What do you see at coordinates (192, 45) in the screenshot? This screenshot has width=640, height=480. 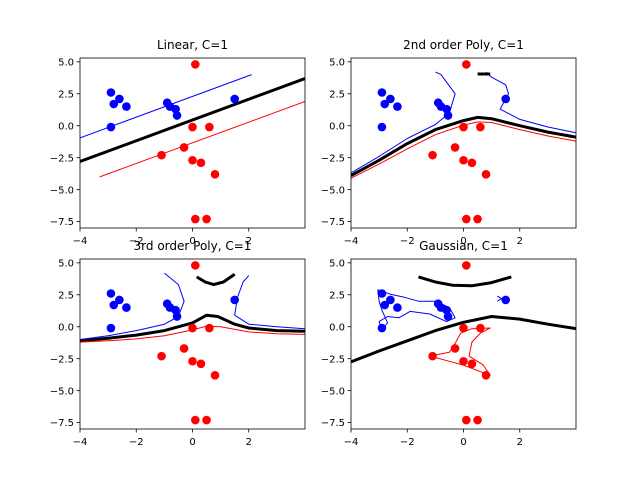 I see `subplot-title: Linear, C=1` at bounding box center [192, 45].